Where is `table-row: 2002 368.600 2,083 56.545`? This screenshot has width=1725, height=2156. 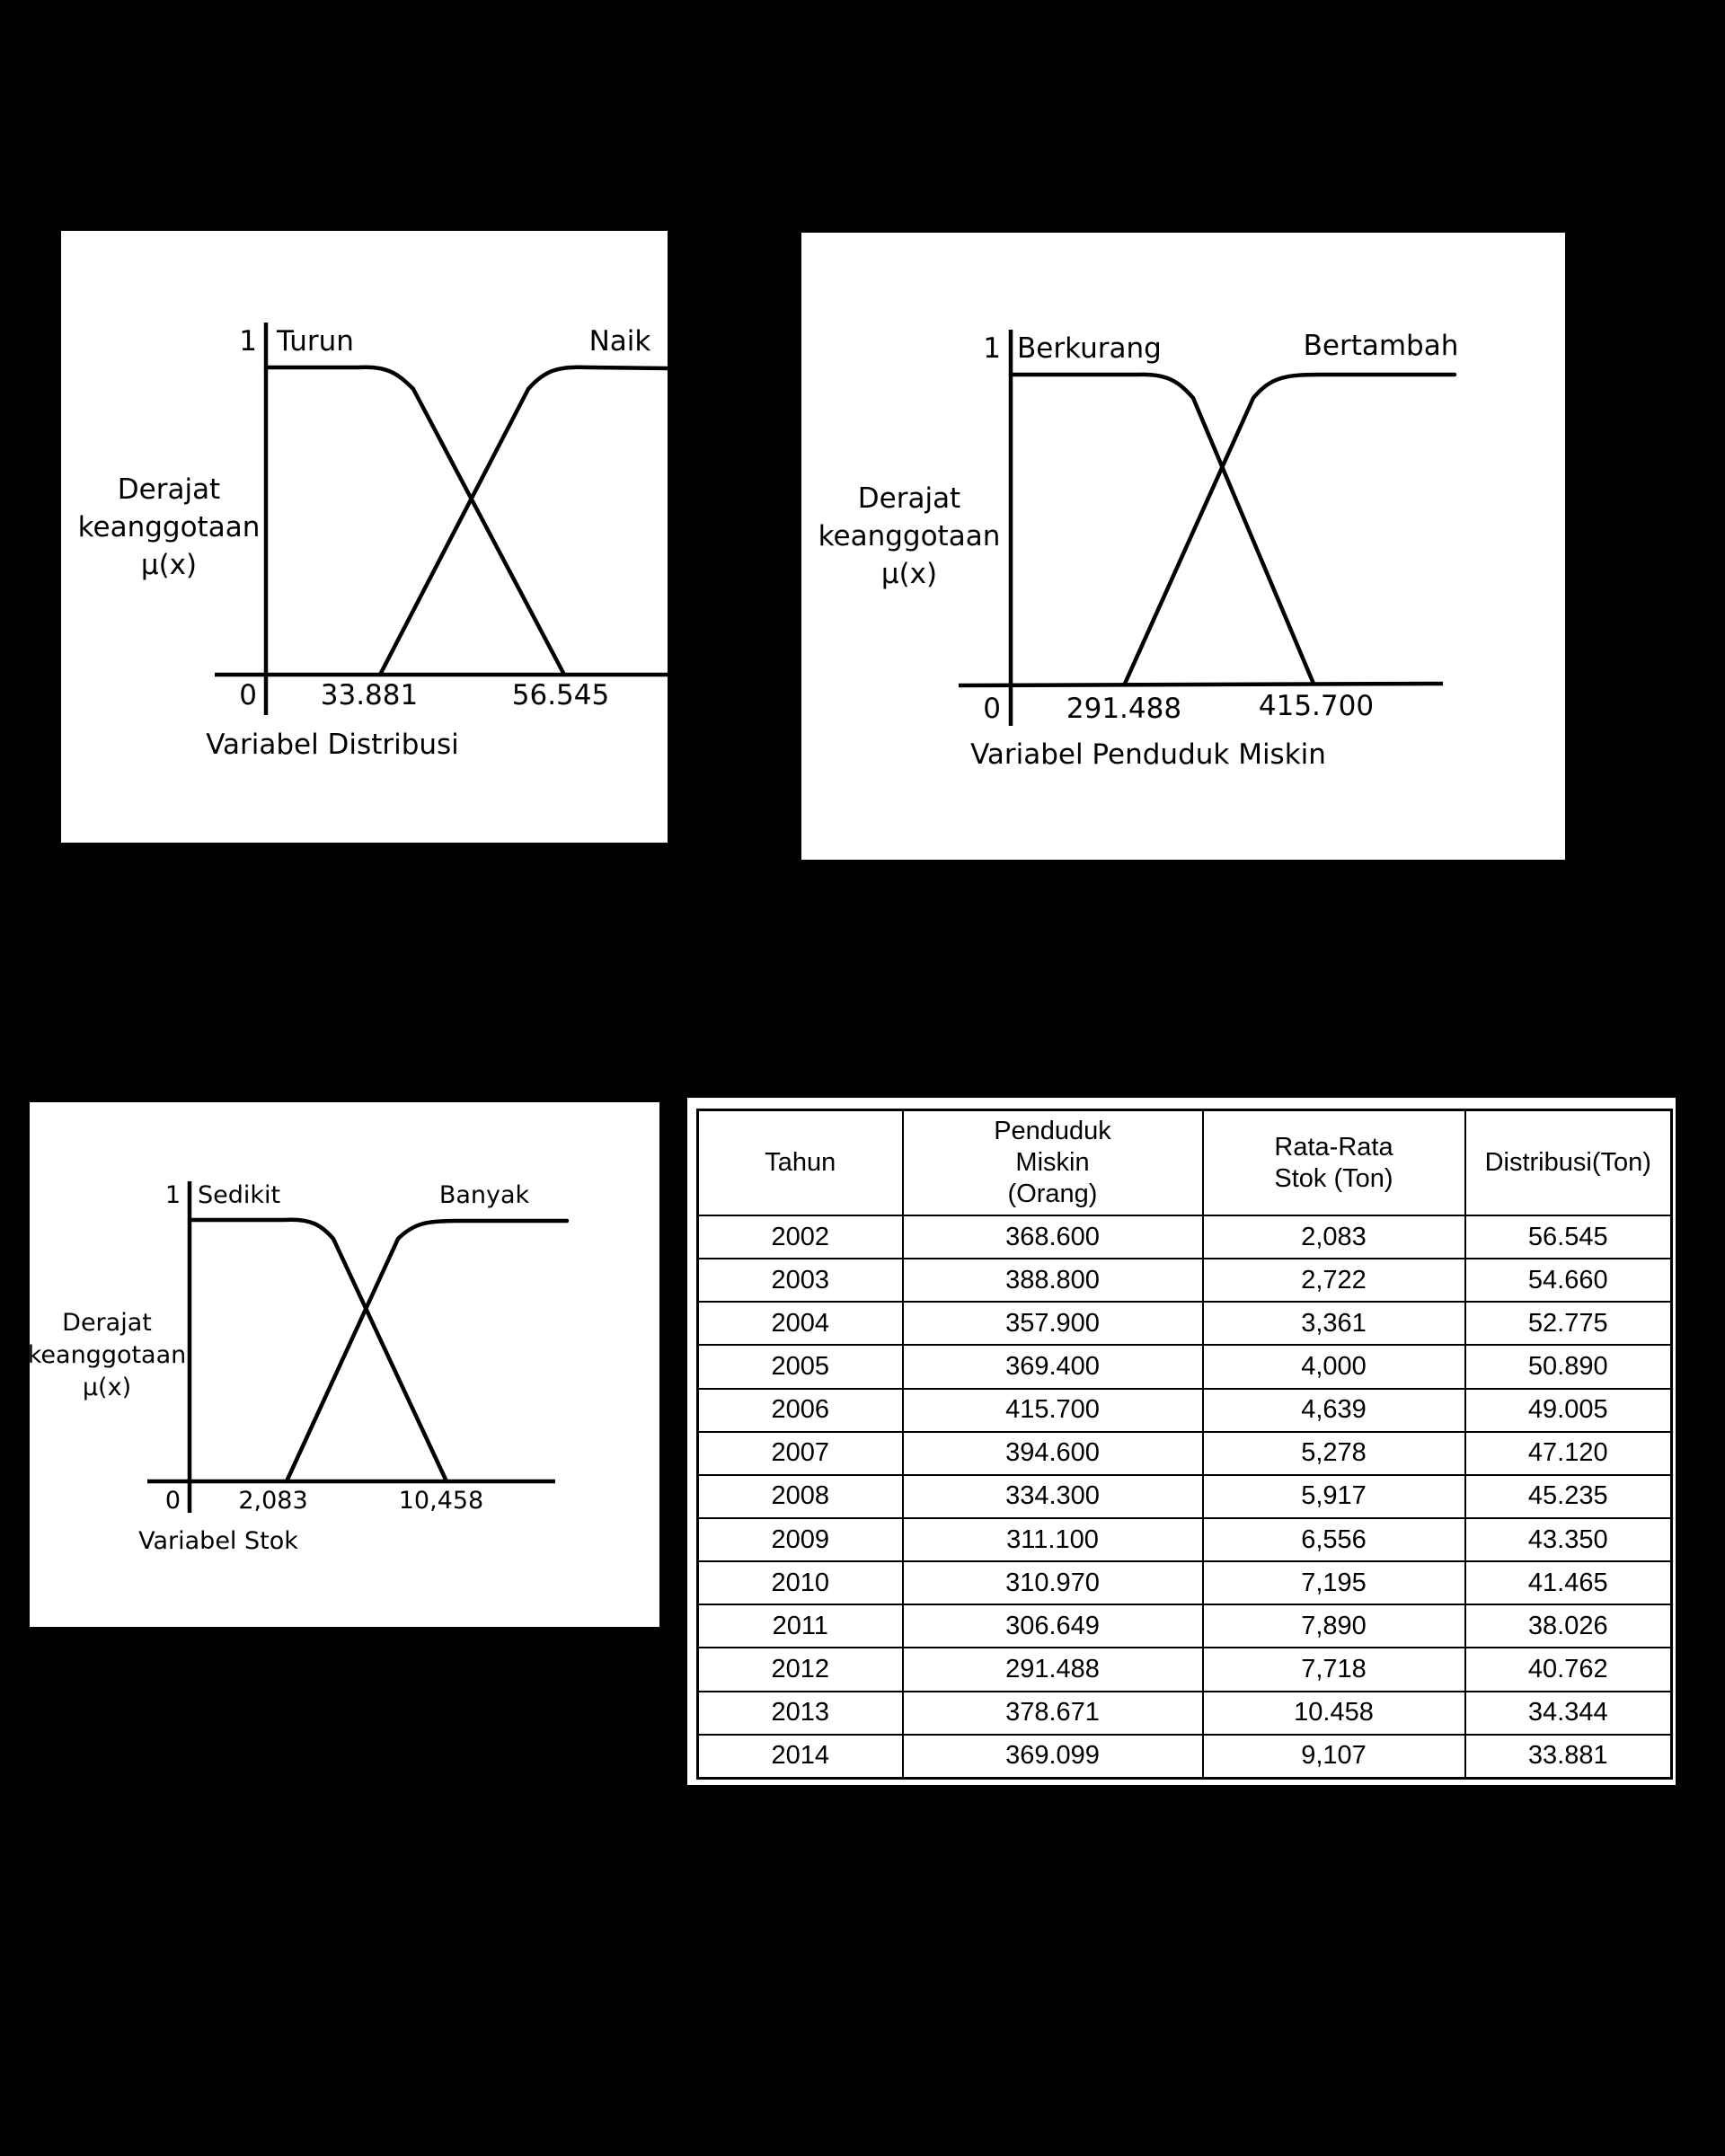 table-row: 2002 368.600 2,083 56.545 is located at coordinates (1184, 1237).